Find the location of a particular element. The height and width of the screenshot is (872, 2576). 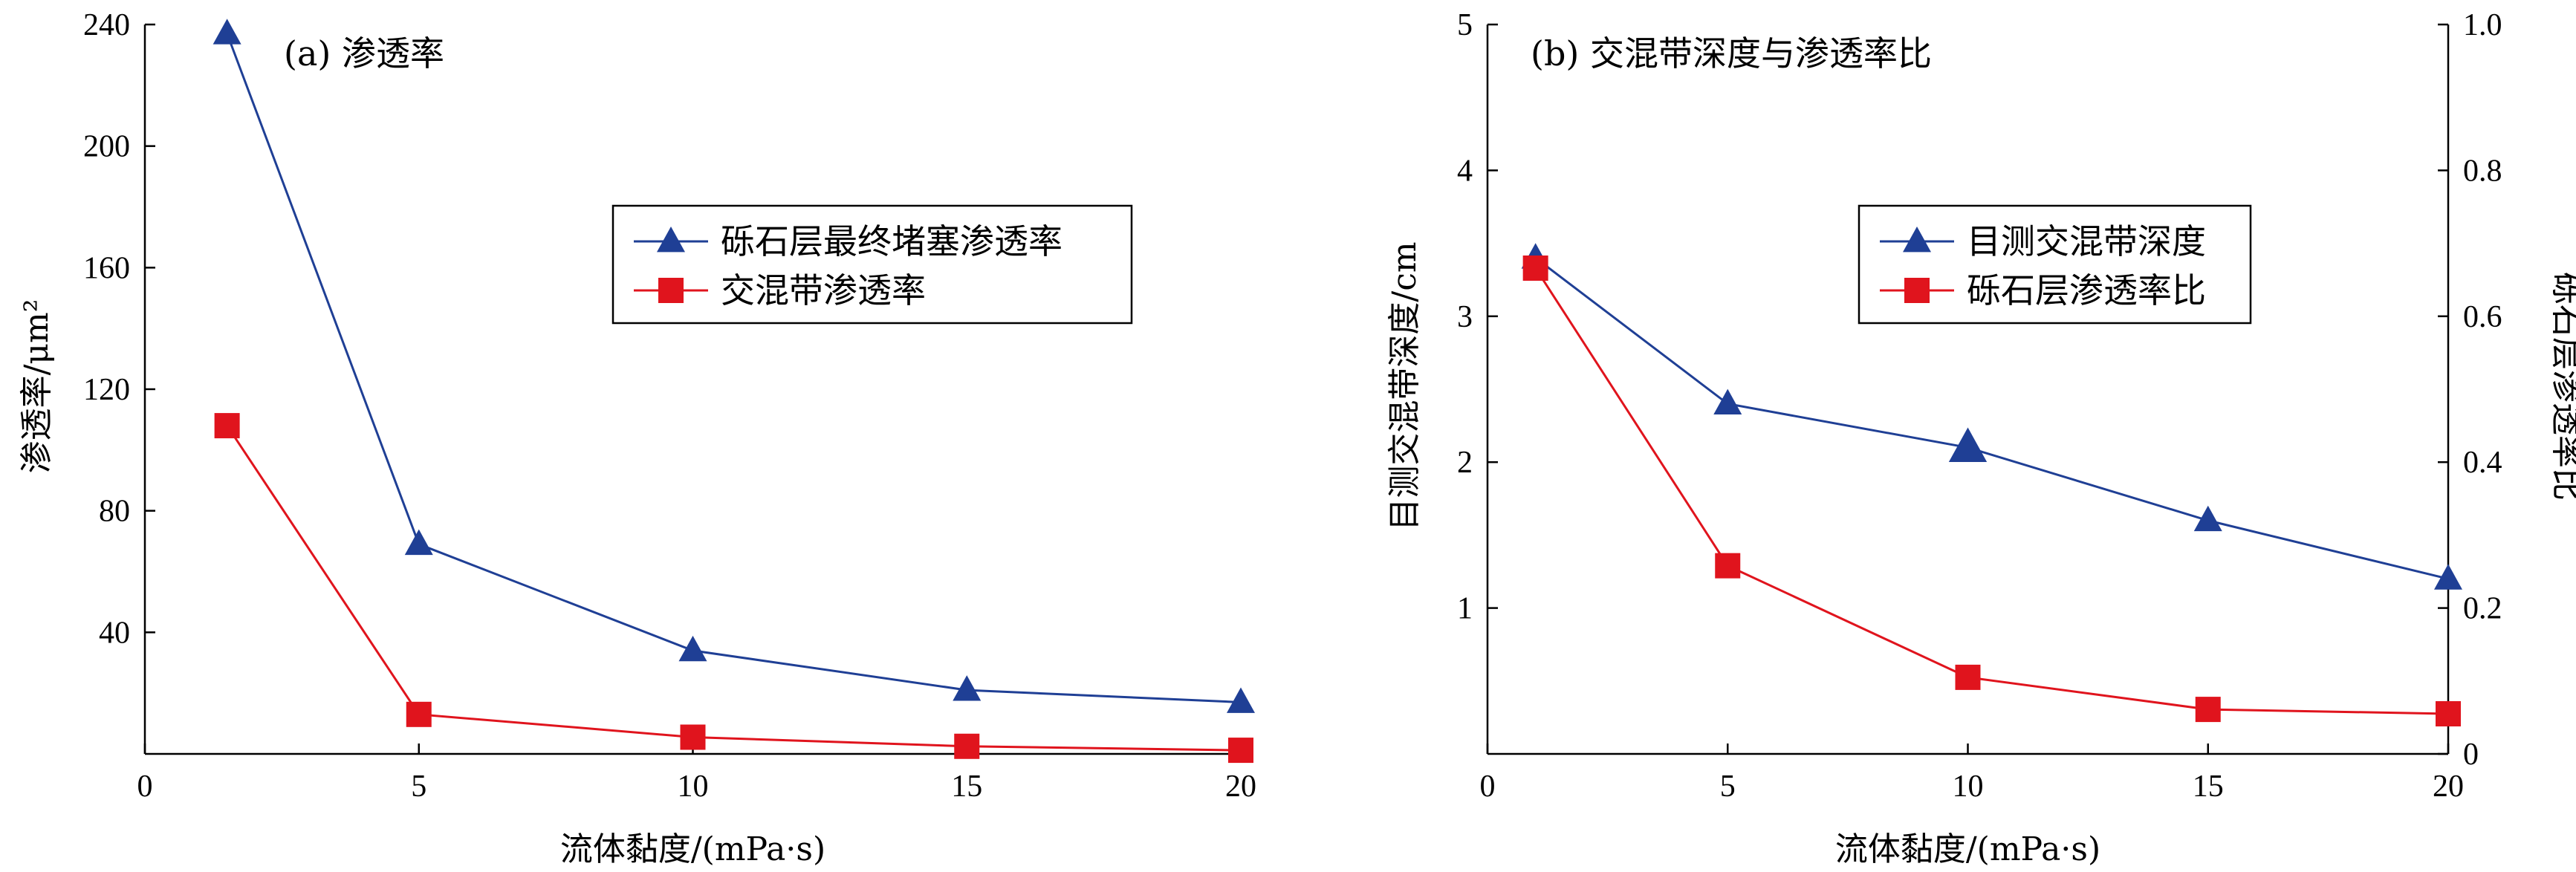

y-tick-label: 160 is located at coordinates (106, 268).